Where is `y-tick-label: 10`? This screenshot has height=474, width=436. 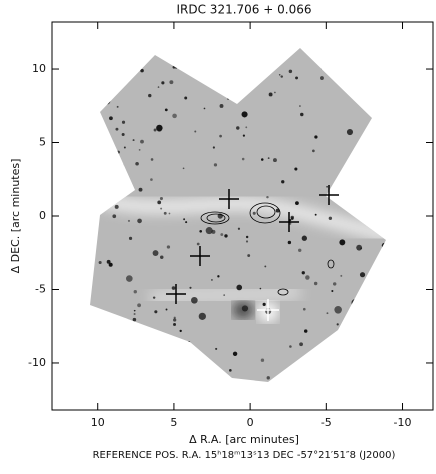
y-tick-label: 10 is located at coordinates (39, 68).